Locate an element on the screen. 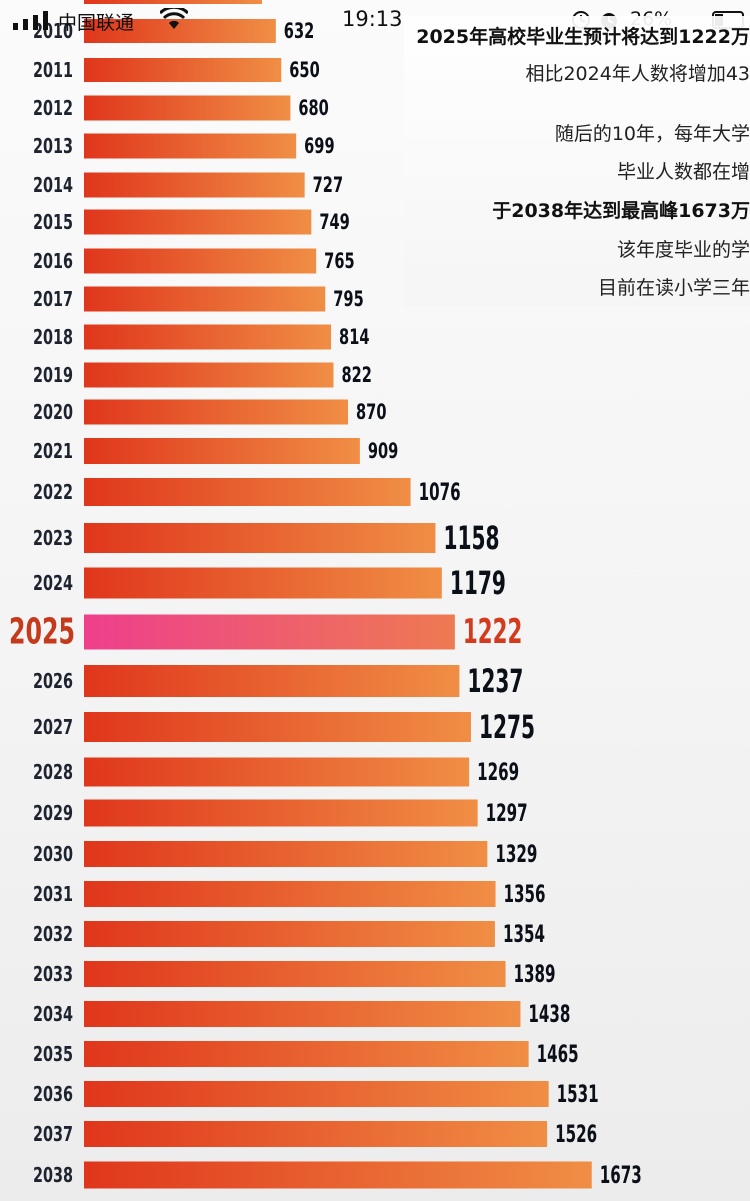 The image size is (750, 1201). value-label: 650 is located at coordinates (304, 70).